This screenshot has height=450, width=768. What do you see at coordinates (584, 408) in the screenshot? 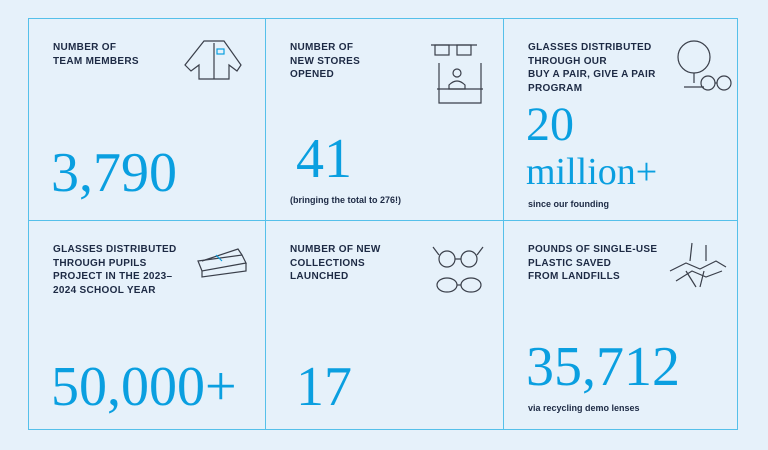
I see `stat-caption: via recycling demo lenses` at bounding box center [584, 408].